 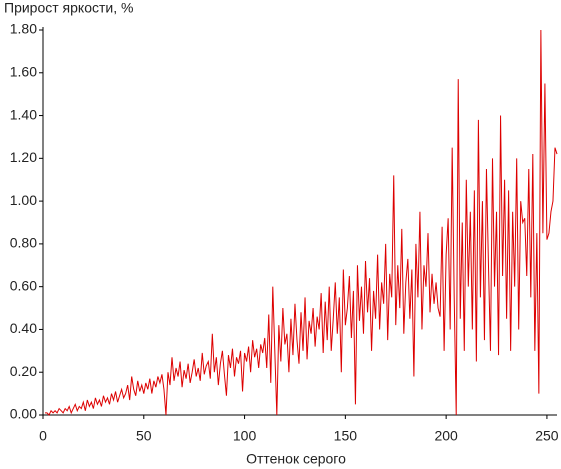 What do you see at coordinates (547, 436) in the screenshot?
I see `x-tick-label: 250` at bounding box center [547, 436].